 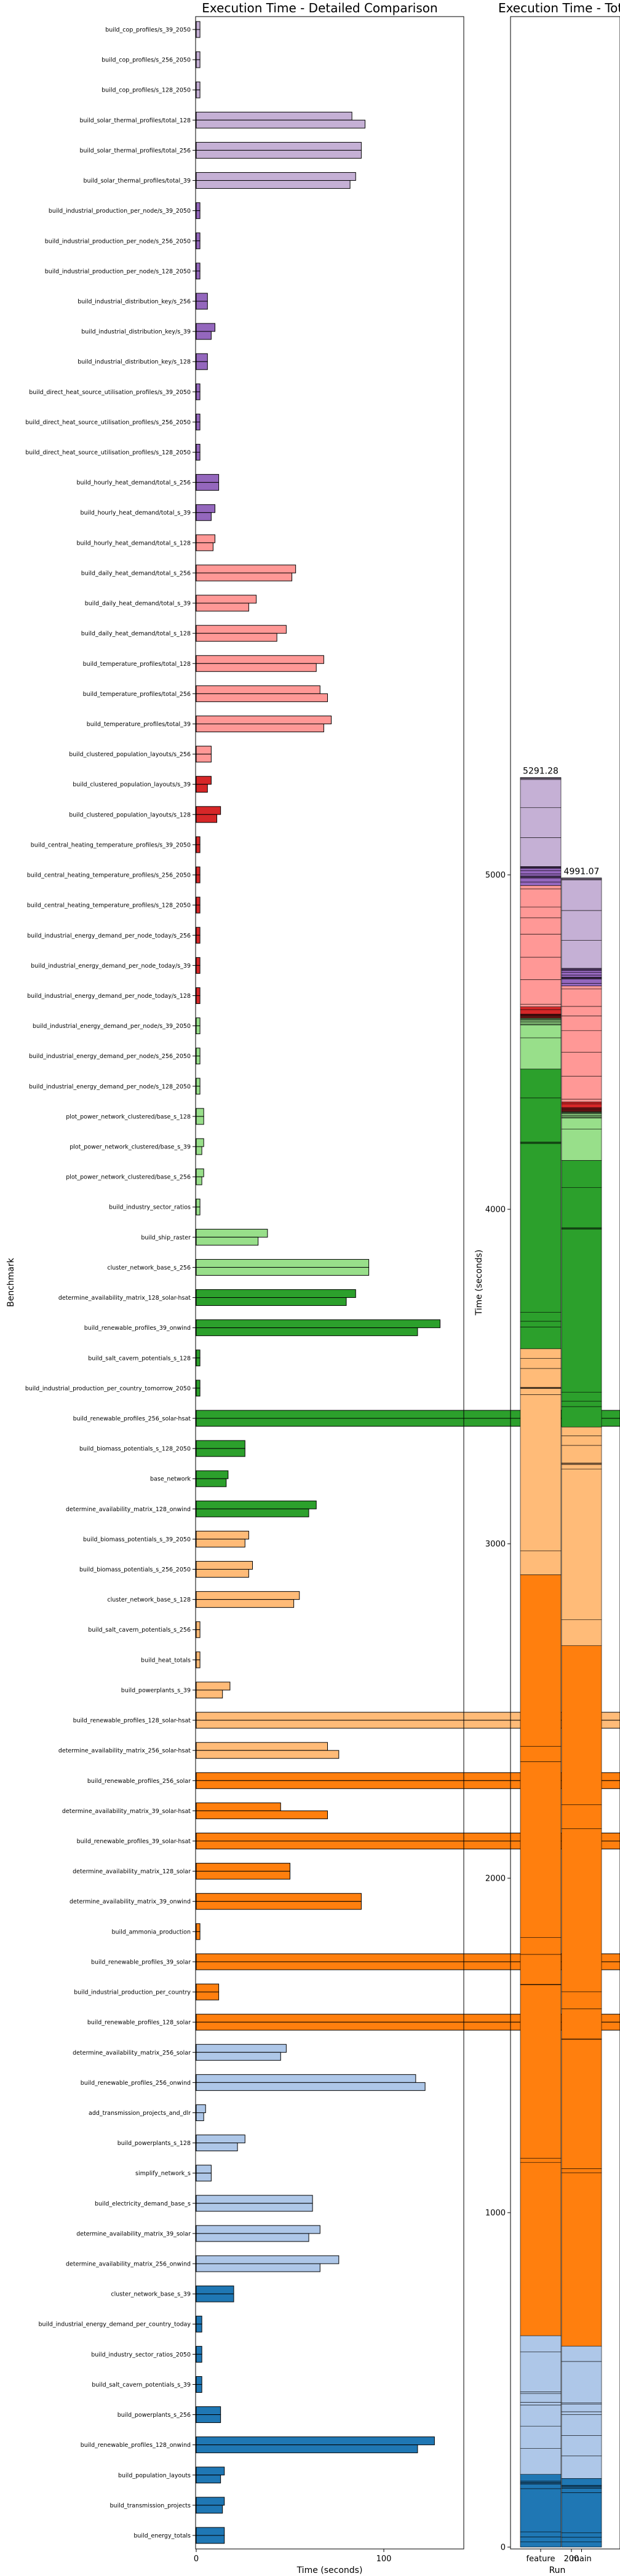 I want to click on y-tick-label: 5000, so click(x=495, y=875).